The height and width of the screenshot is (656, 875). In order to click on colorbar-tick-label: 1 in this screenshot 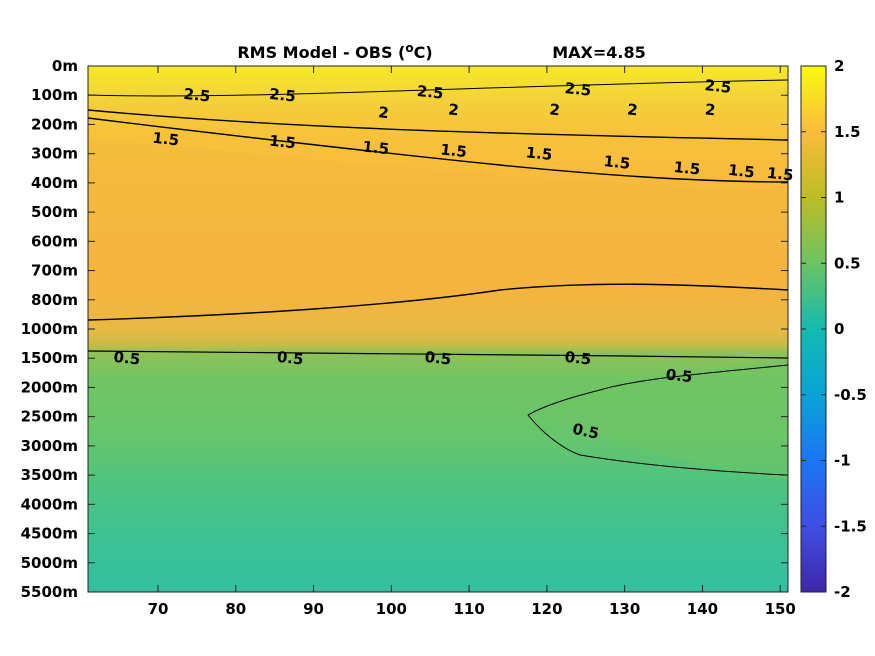, I will do `click(839, 198)`.